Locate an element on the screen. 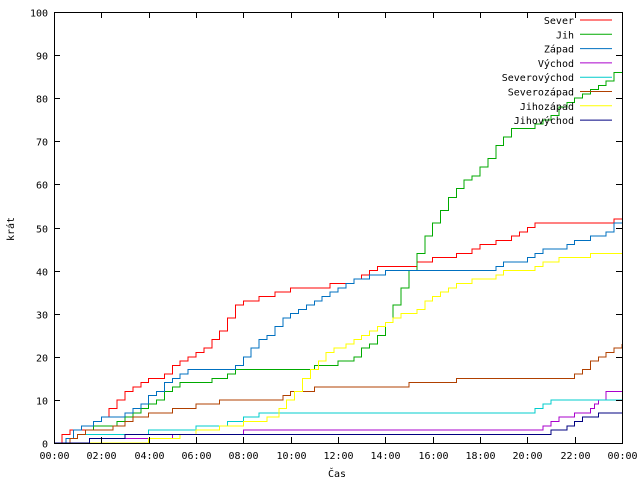 This screenshot has height=485, width=640. y-tick-label: 50 is located at coordinates (42, 230).